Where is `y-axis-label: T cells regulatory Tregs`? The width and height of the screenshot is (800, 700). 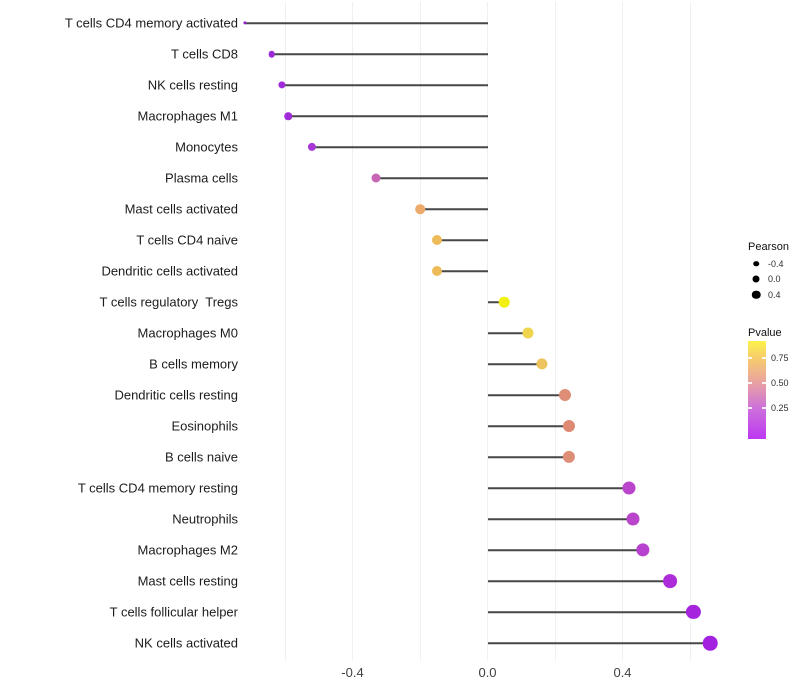 y-axis-label: T cells regulatory Tregs is located at coordinates (168, 302).